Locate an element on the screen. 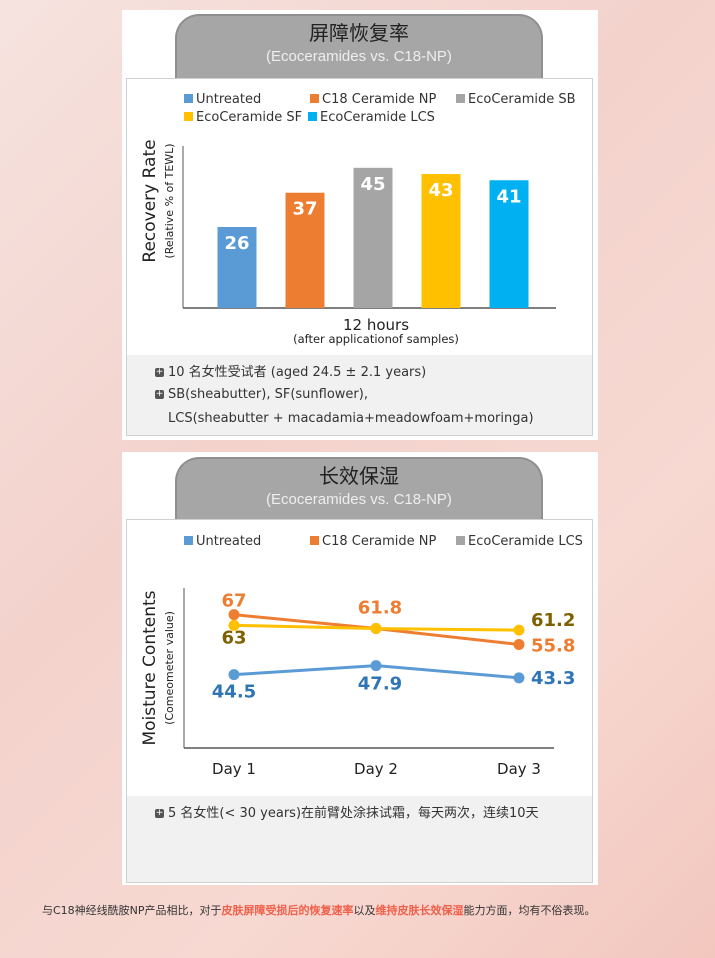 This screenshot has width=715, height=958. summary-part: 能力方面，均有不俗表现。 is located at coordinates (529, 910).